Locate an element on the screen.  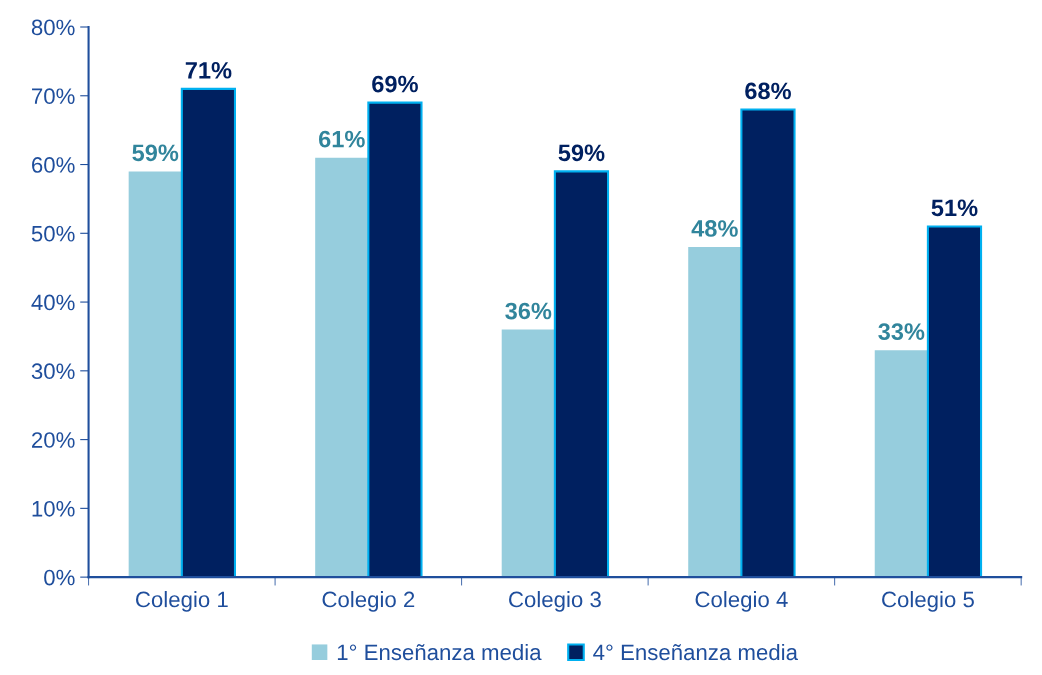
y-tick-label: 30% is located at coordinates (53, 371).